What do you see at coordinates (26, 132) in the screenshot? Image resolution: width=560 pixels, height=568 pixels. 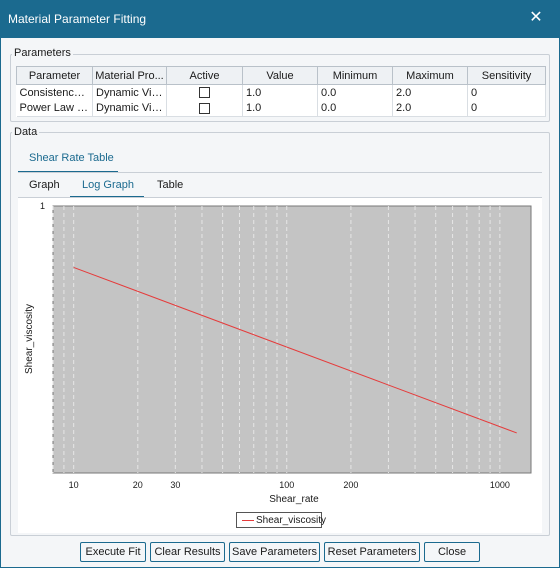 I see `data-group-label: Data` at bounding box center [26, 132].